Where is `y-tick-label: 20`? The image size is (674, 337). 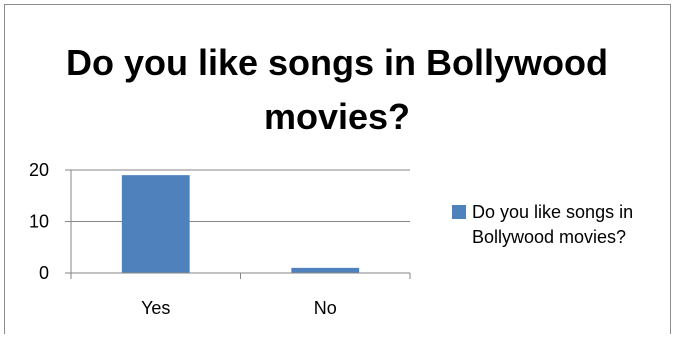
y-tick-label: 20 is located at coordinates (39, 170).